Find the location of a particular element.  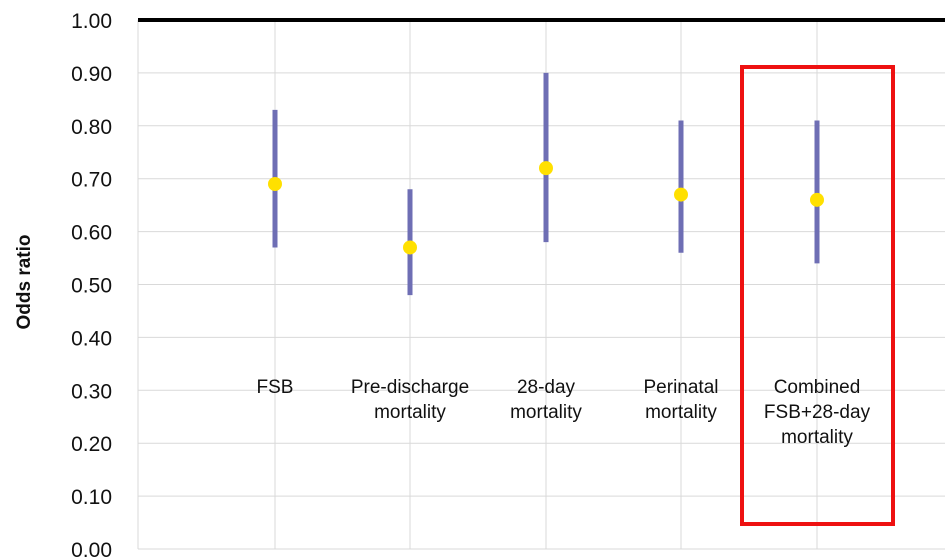

point-estimates is located at coordinates (546, 208).